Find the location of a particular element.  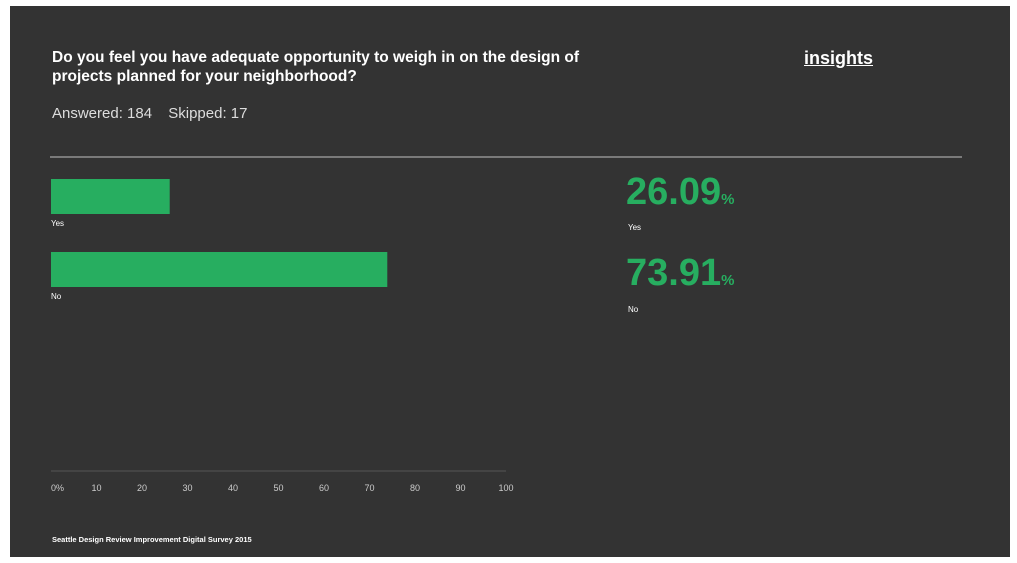

percent-no-value: 73.91 is located at coordinates (674, 273).